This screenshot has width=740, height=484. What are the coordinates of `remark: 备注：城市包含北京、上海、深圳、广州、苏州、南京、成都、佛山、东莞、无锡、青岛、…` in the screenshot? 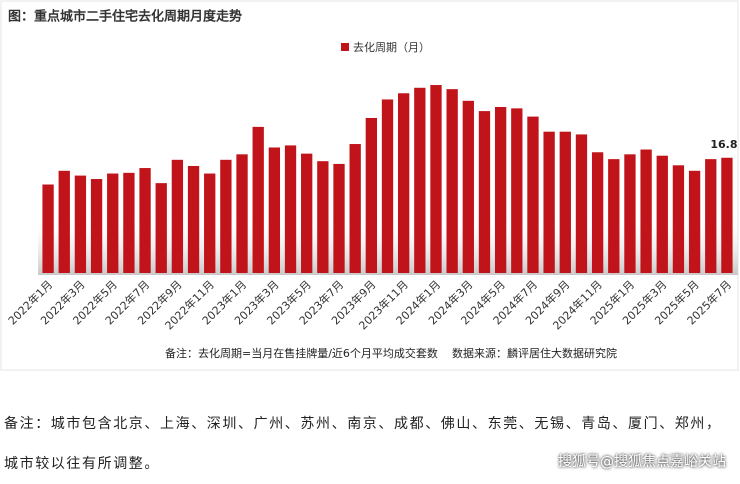 It's located at (363, 444).